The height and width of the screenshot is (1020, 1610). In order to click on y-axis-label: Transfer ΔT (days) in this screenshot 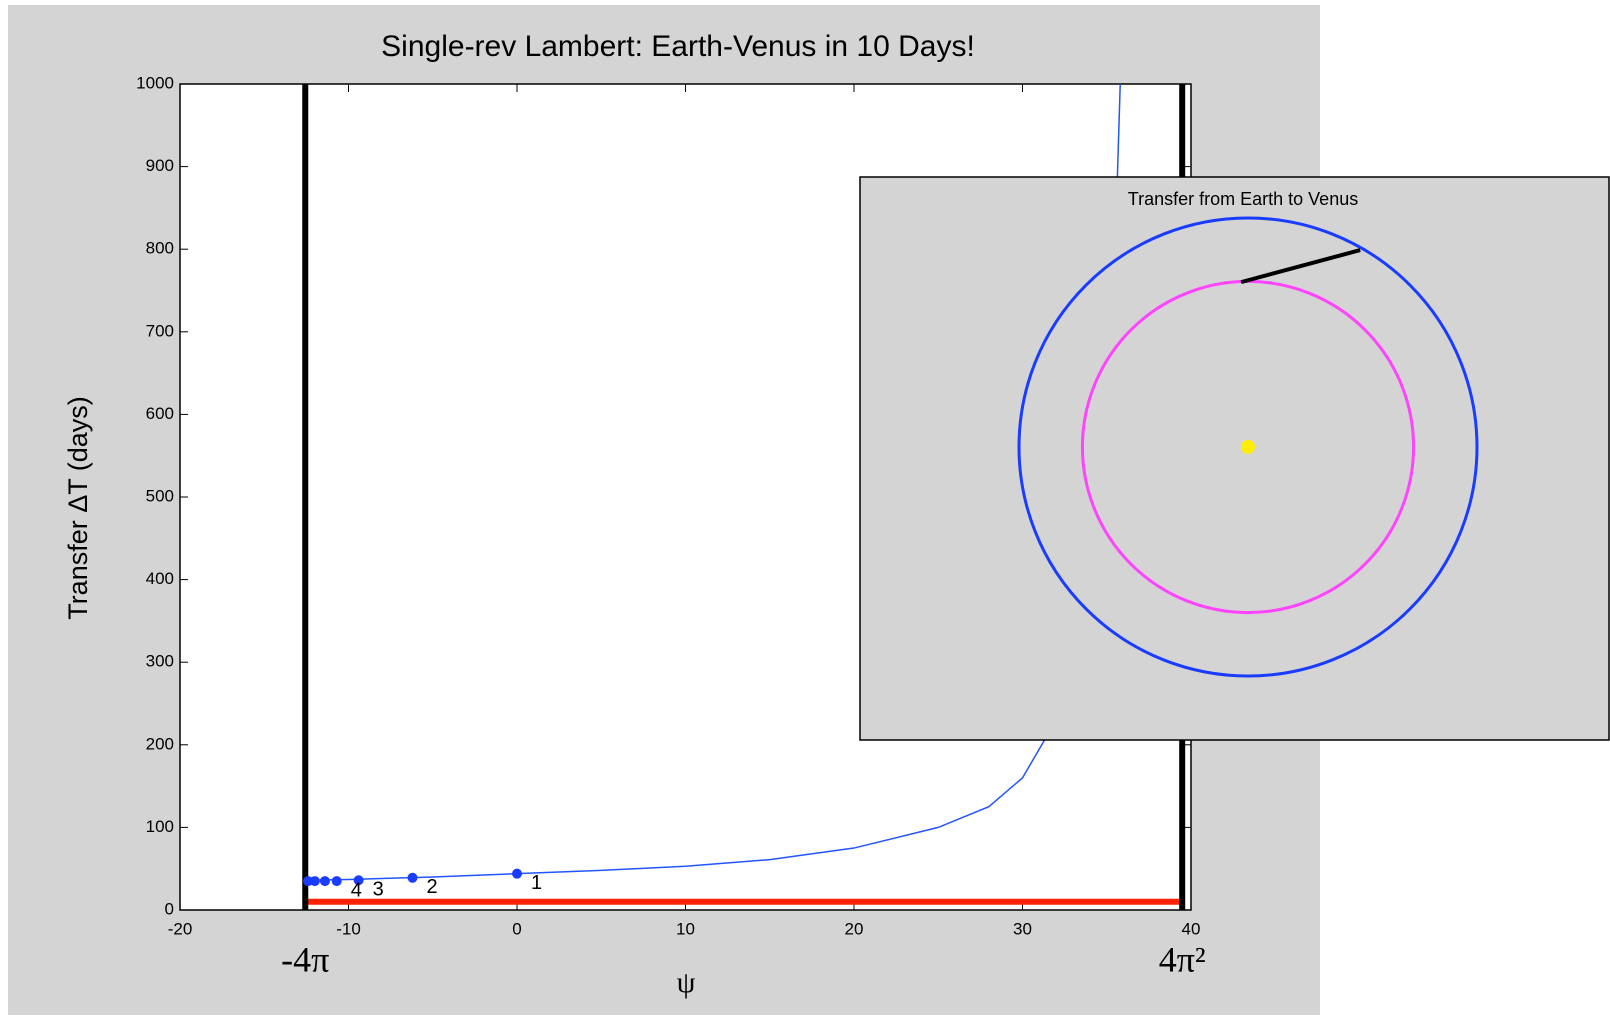, I will do `click(78, 508)`.